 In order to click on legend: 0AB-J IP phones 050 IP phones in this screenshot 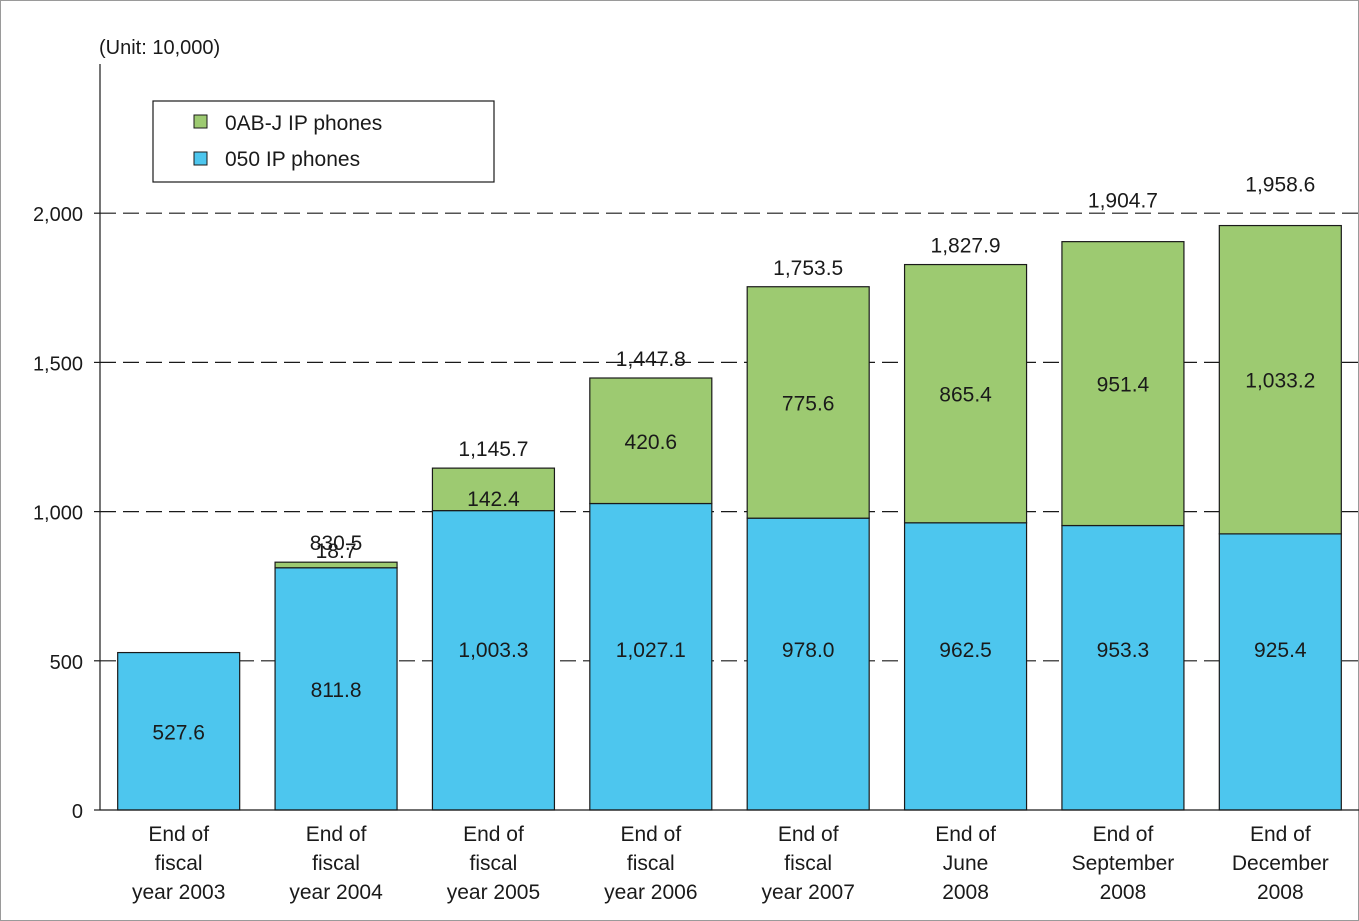, I will do `click(323, 141)`.